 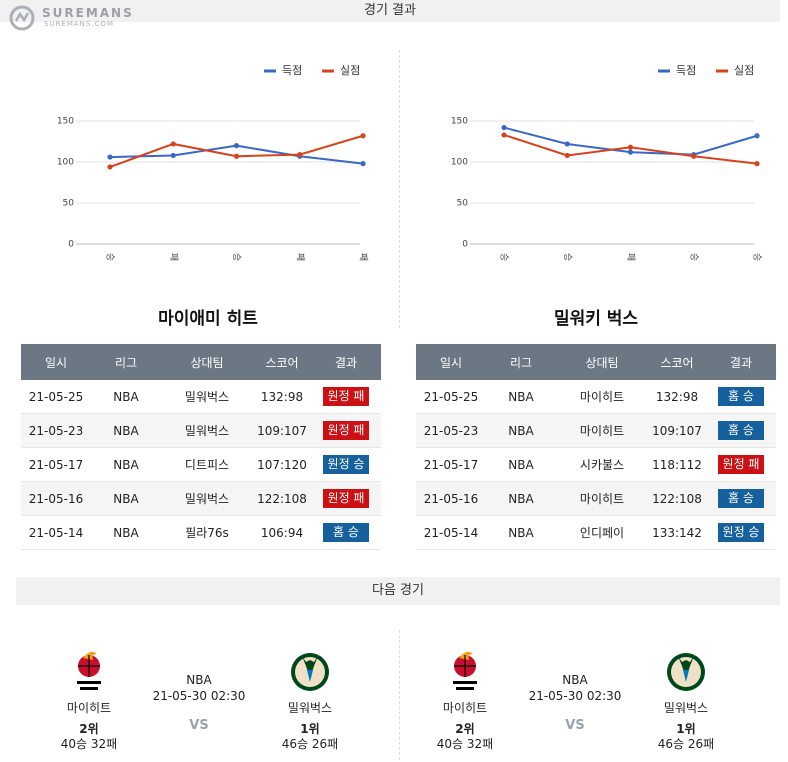 What do you see at coordinates (677, 498) in the screenshot?
I see `table-cell: 122:108` at bounding box center [677, 498].